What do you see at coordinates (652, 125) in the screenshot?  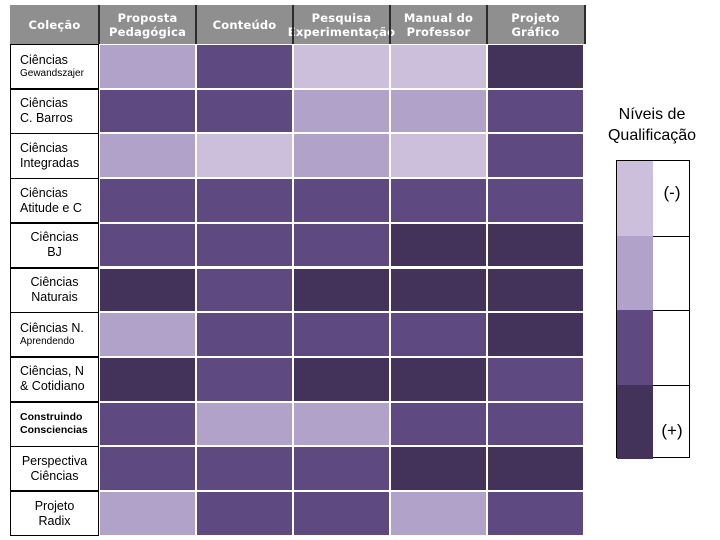 I see `legend-title: Níveis de Qualificação` at bounding box center [652, 125].